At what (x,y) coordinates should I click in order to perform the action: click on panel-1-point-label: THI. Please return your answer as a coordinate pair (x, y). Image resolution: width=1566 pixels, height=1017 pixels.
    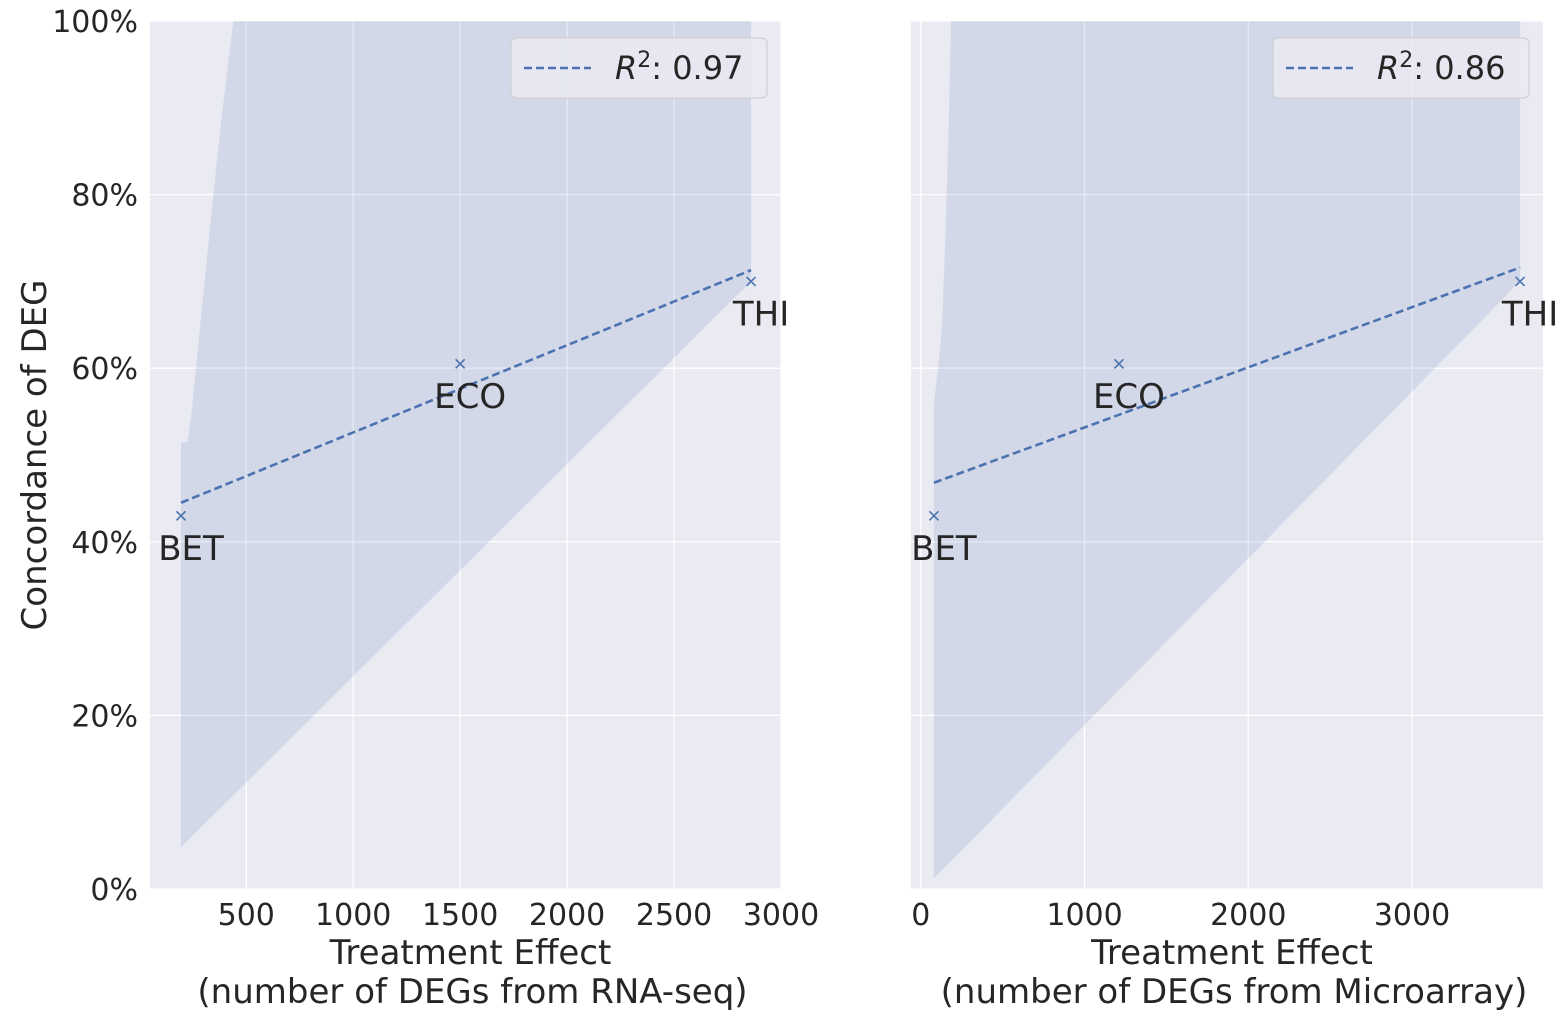
    Looking at the image, I should click on (760, 314).